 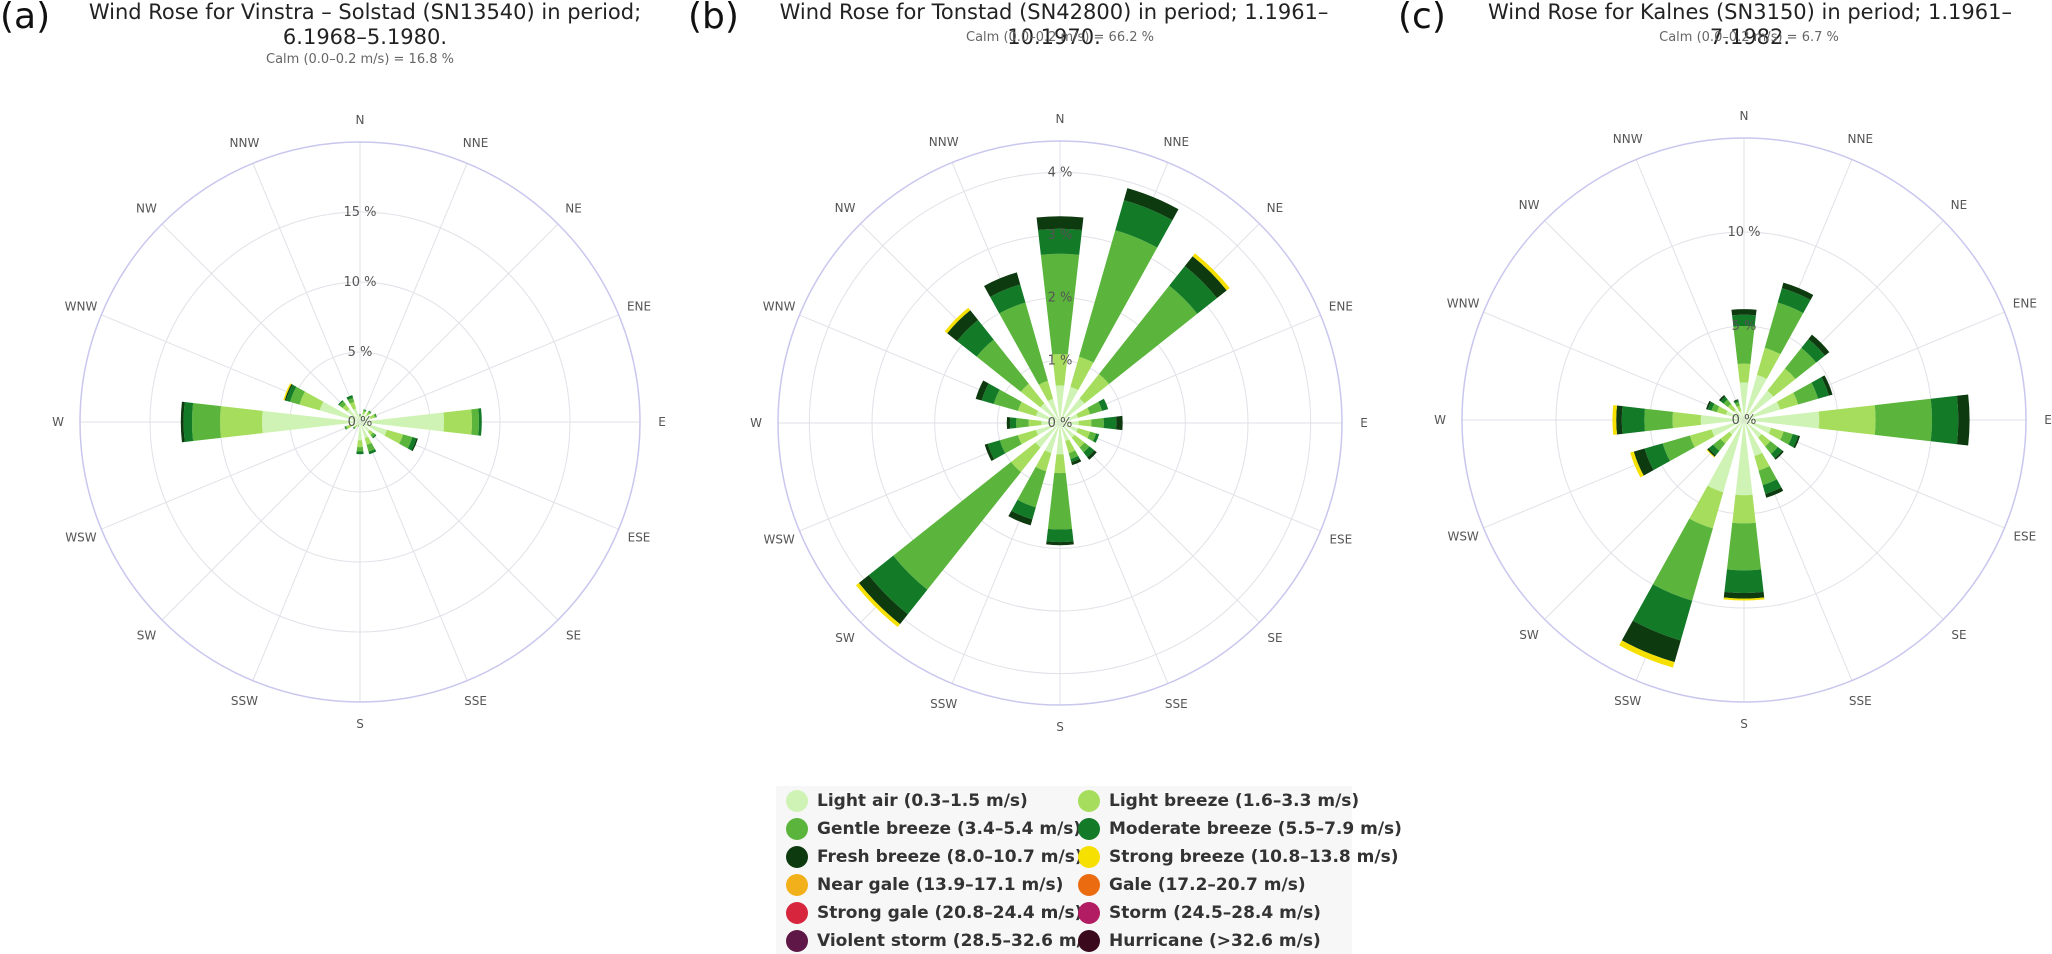 I want to click on radial-tick-label: 10 %, so click(x=359, y=282).